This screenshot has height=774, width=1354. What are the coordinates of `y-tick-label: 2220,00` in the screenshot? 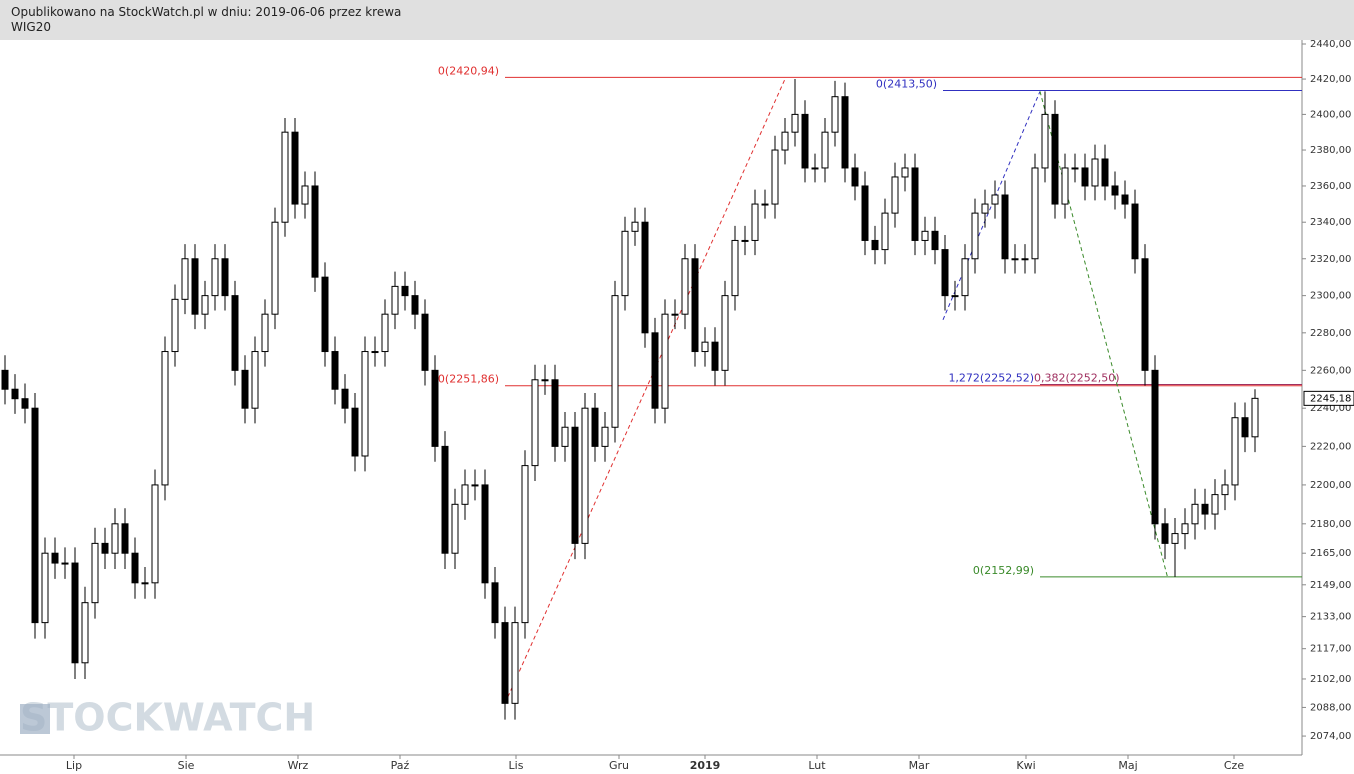 It's located at (1330, 446).